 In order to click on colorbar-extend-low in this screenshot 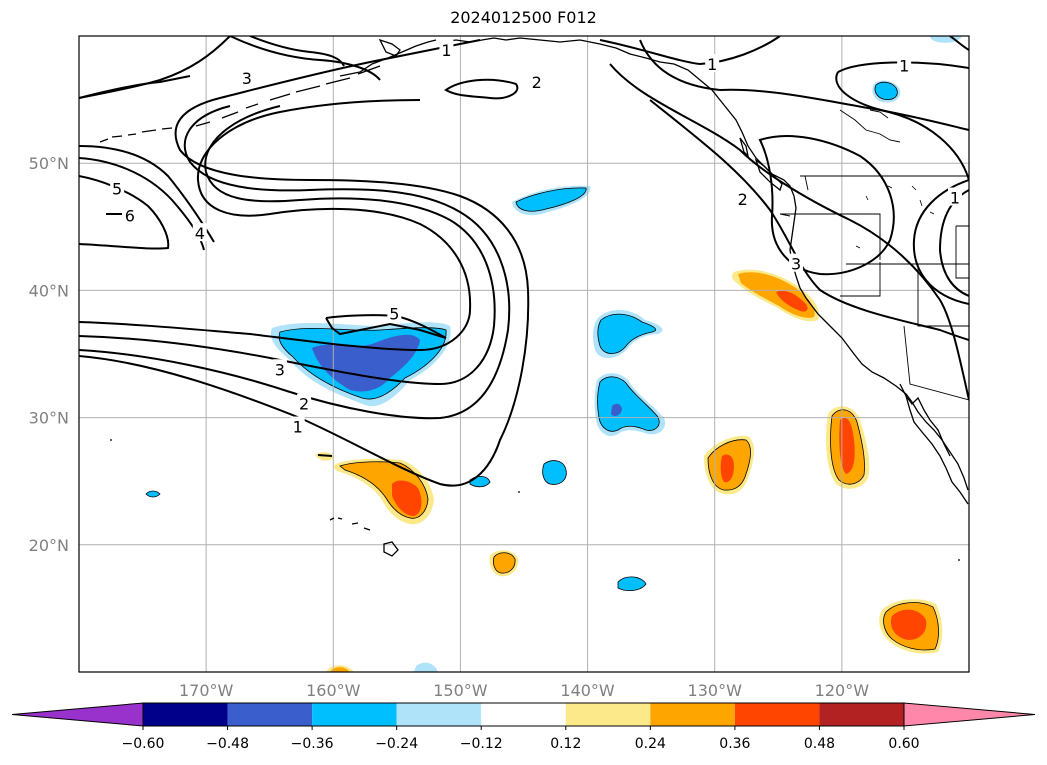, I will do `click(77, 714)`.